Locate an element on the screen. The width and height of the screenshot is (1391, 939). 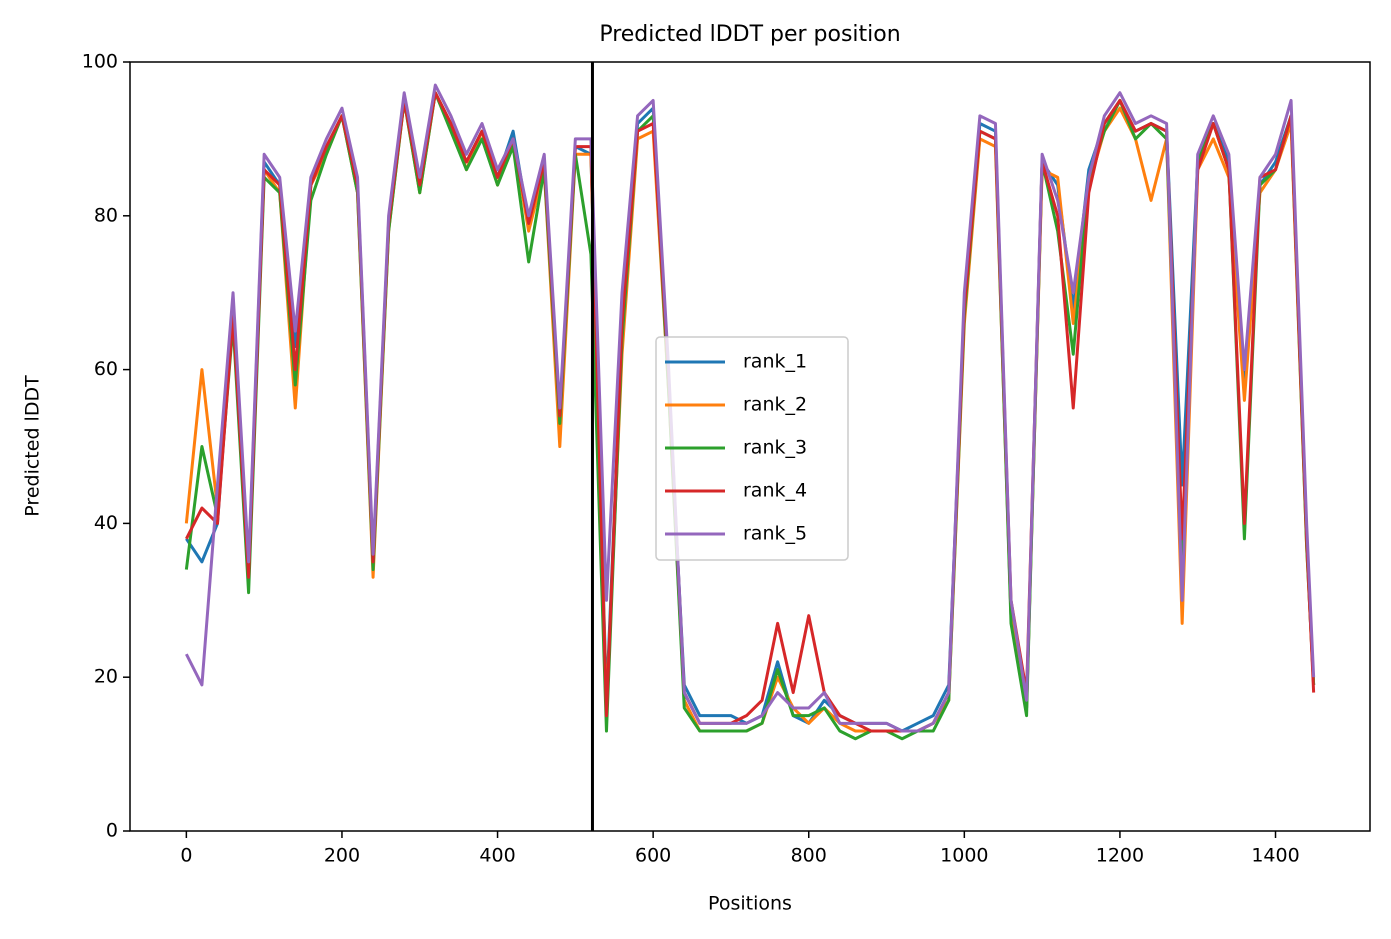
legend-label: rank_4 is located at coordinates (775, 491).